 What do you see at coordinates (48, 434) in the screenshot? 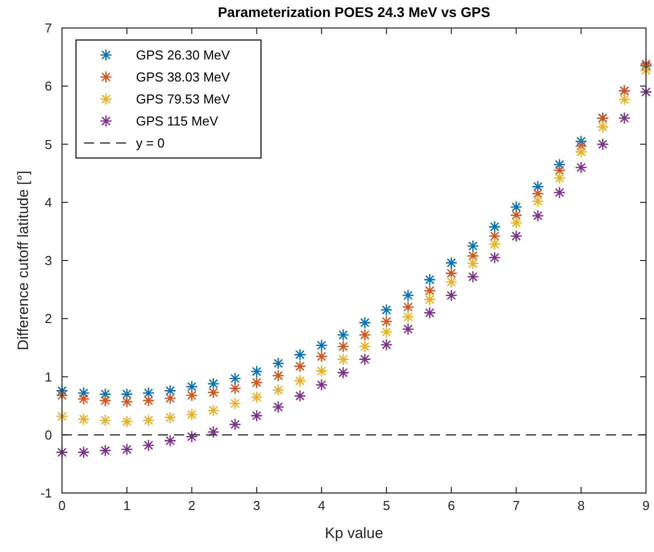
I see `y-tick-label: 0` at bounding box center [48, 434].